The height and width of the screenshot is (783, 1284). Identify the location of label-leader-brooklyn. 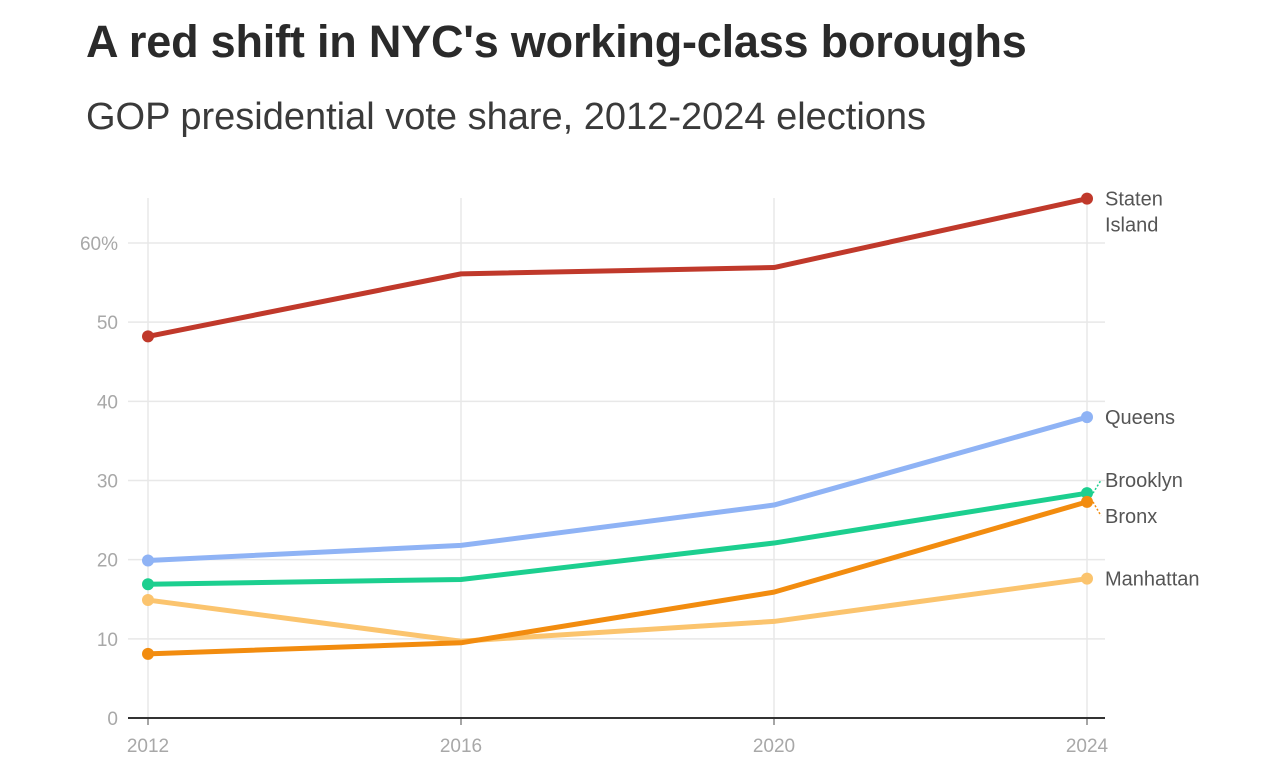
(1097, 486).